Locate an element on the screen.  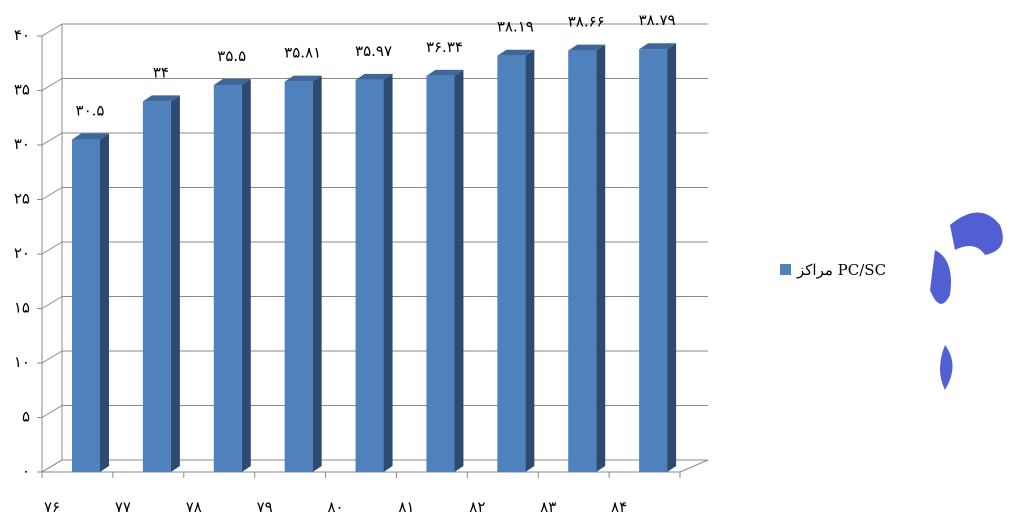
value-label: ۳۴ is located at coordinates (161, 72).